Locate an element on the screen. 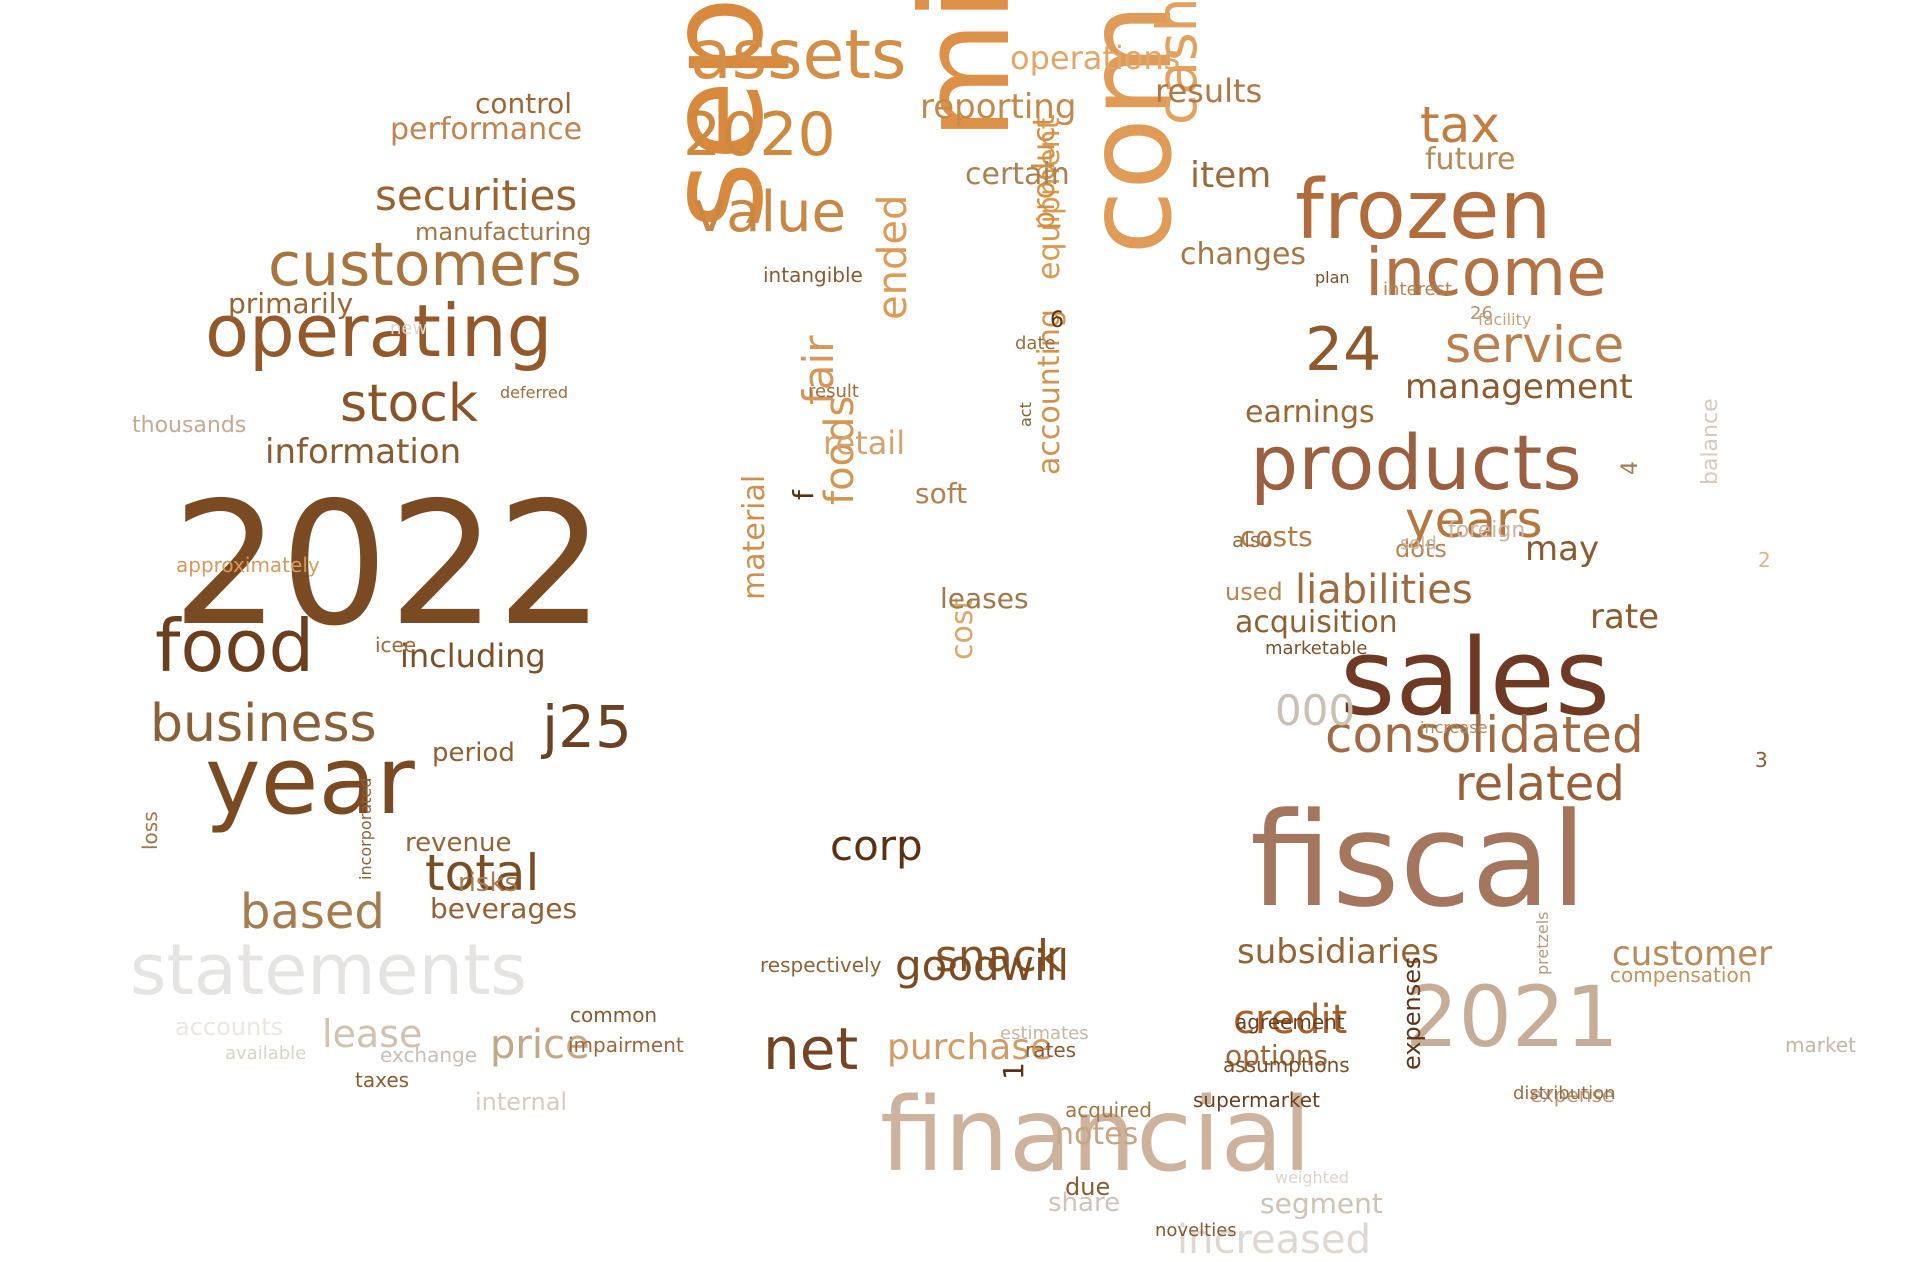 Image resolution: width=1920 pixels, height=1262 pixels. cloud-word: period is located at coordinates (473, 753).